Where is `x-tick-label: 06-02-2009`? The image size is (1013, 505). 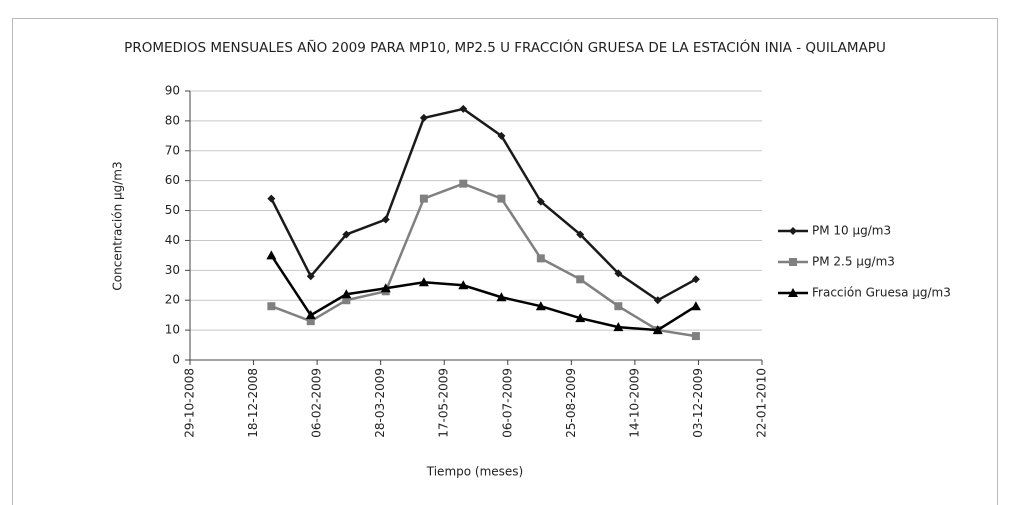 x-tick-label: 06-02-2009 is located at coordinates (317, 403).